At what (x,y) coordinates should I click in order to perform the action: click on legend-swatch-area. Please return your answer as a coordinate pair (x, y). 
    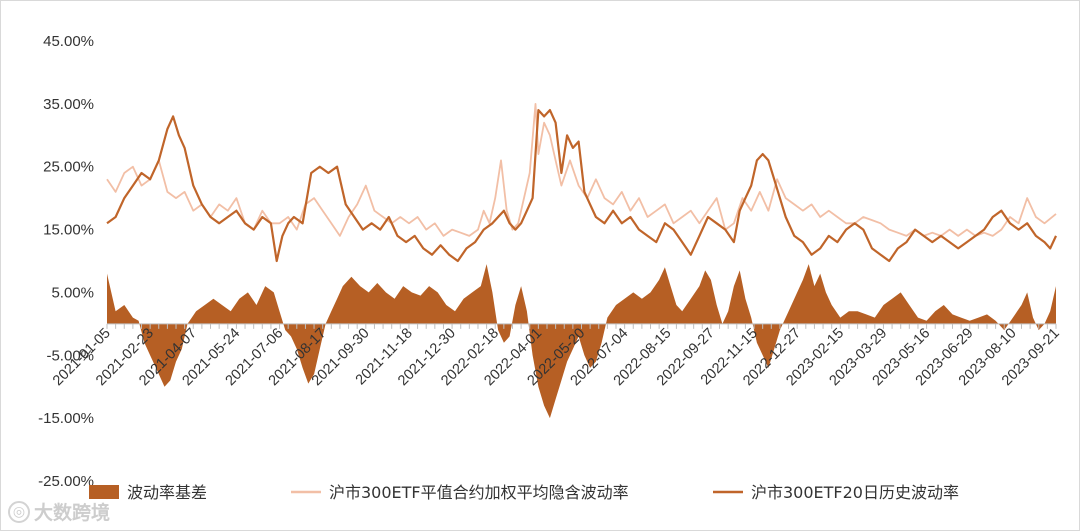
    Looking at the image, I should click on (104, 492).